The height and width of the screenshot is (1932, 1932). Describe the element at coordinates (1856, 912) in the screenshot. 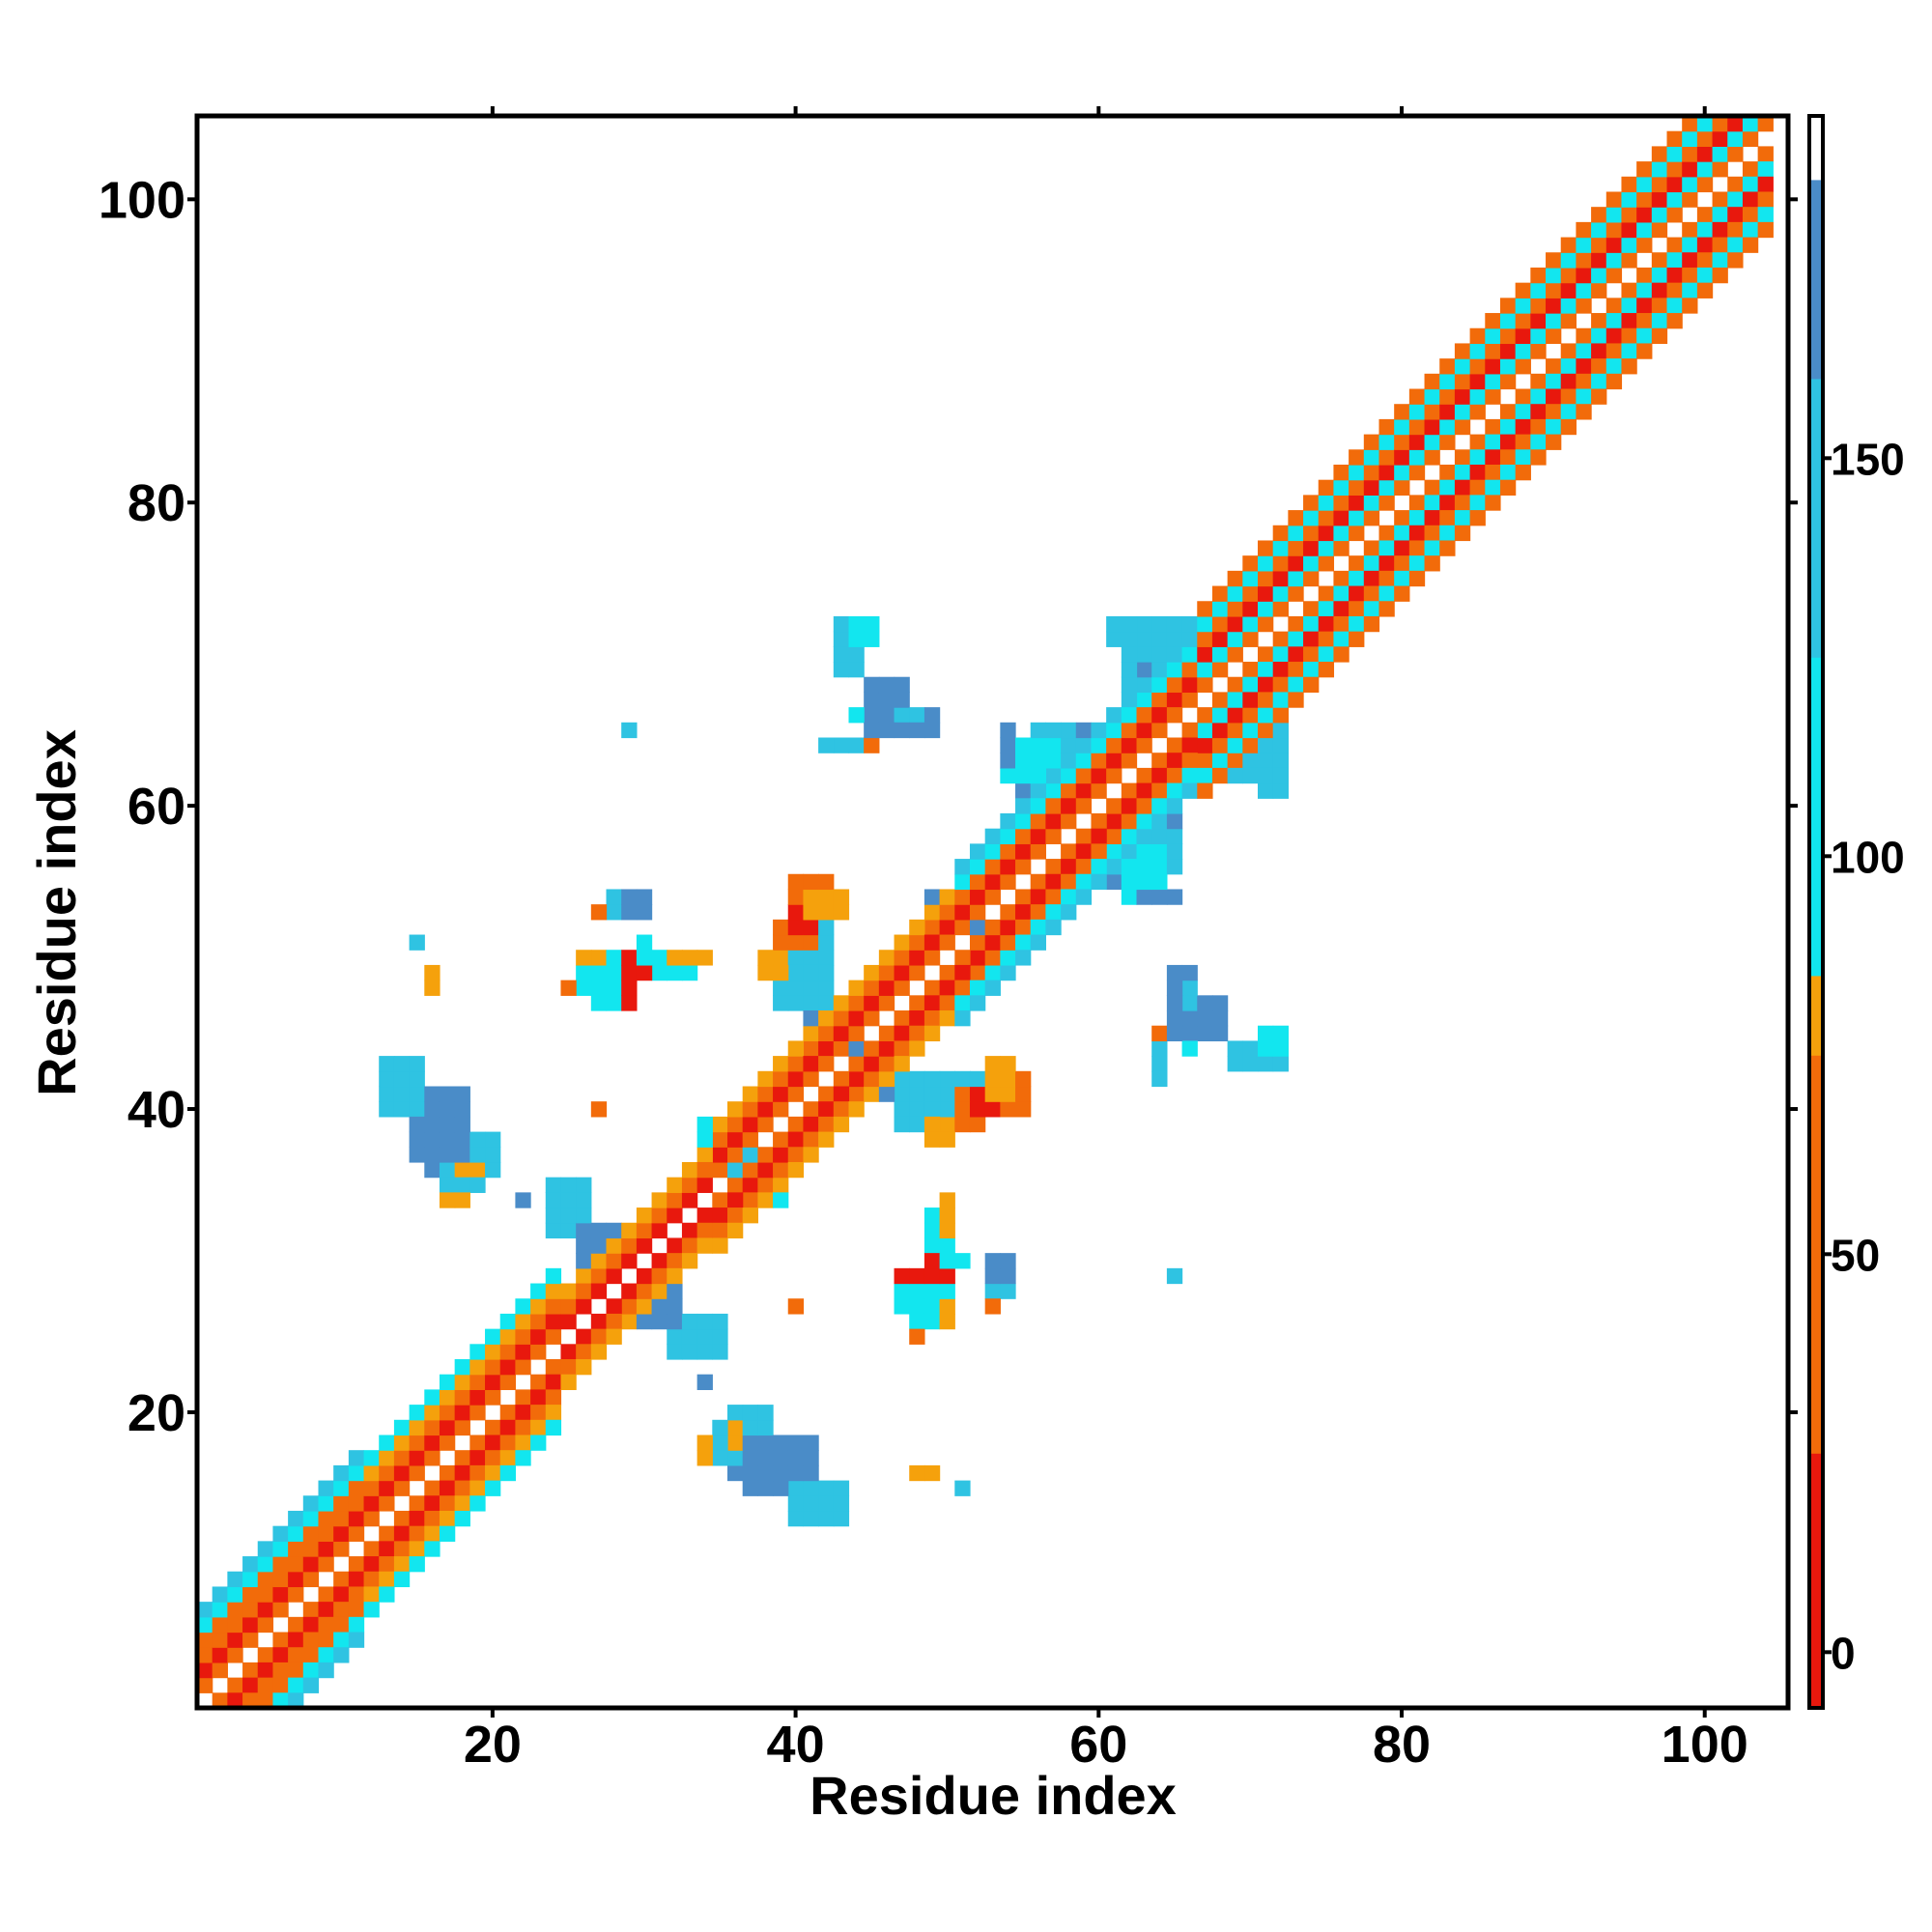

I see `colorbar: 0 50 100 150` at that location.